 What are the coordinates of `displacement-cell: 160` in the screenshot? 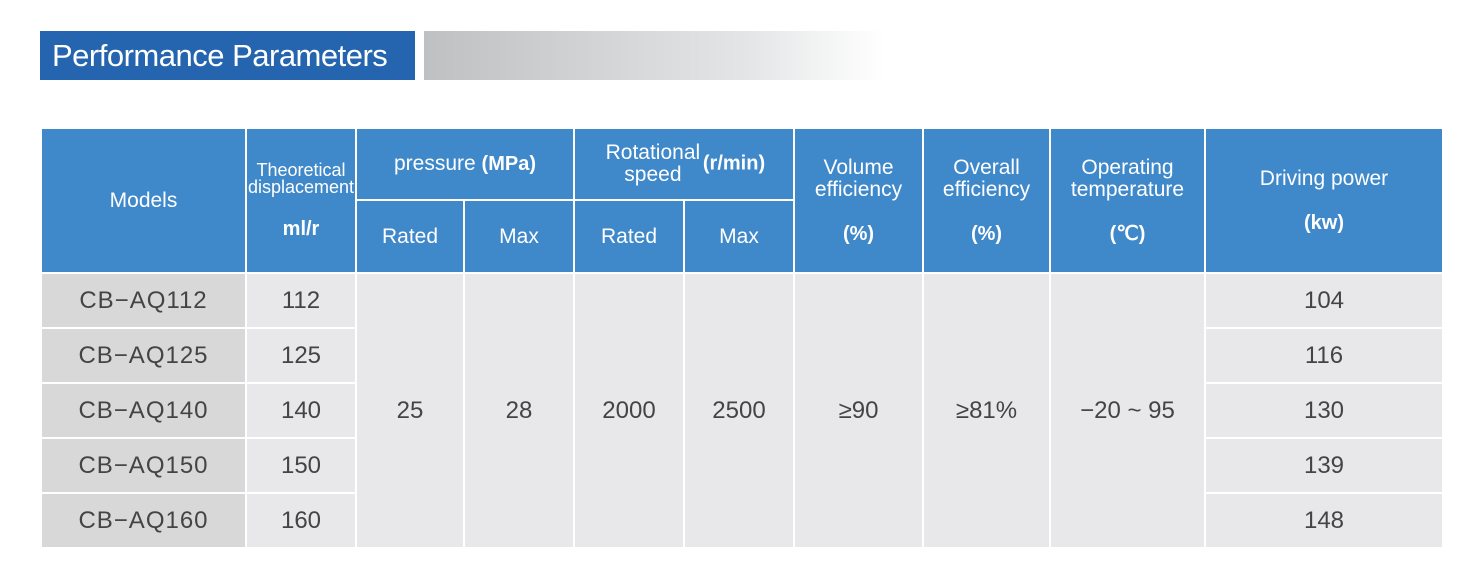 It's located at (301, 520).